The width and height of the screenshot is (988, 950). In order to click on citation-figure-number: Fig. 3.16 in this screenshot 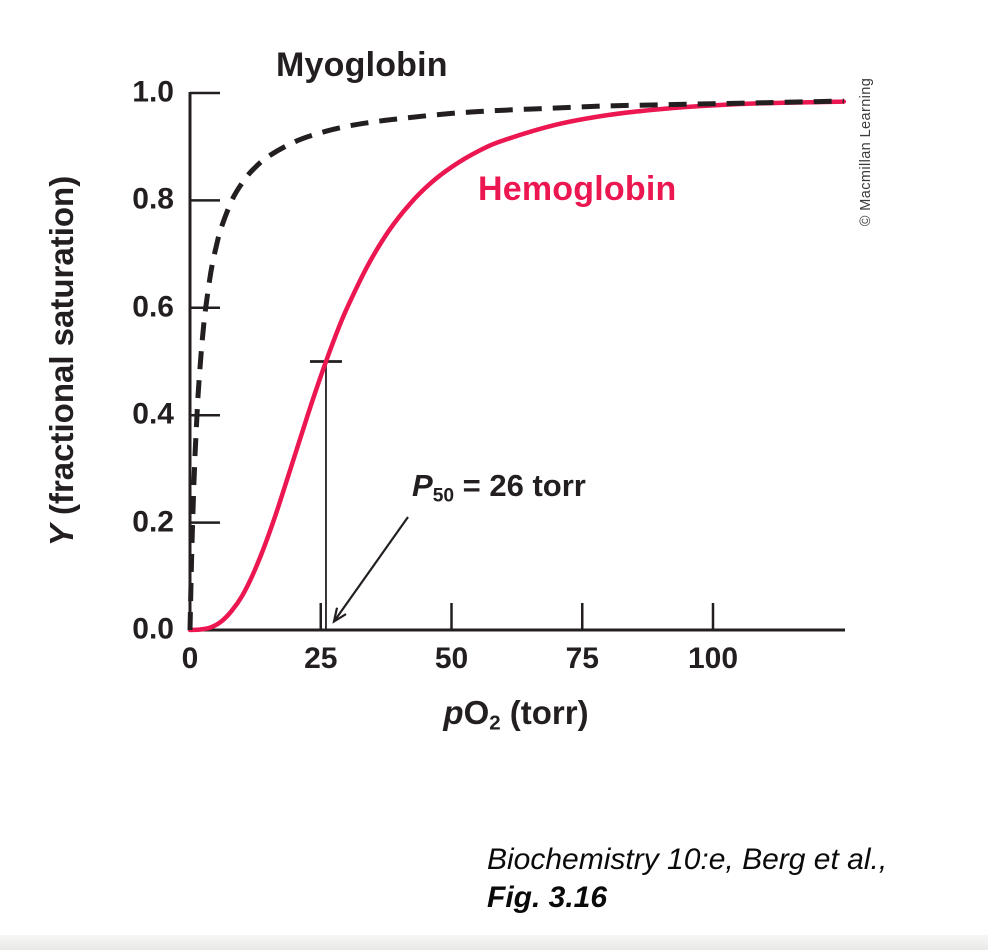, I will do `click(547, 898)`.